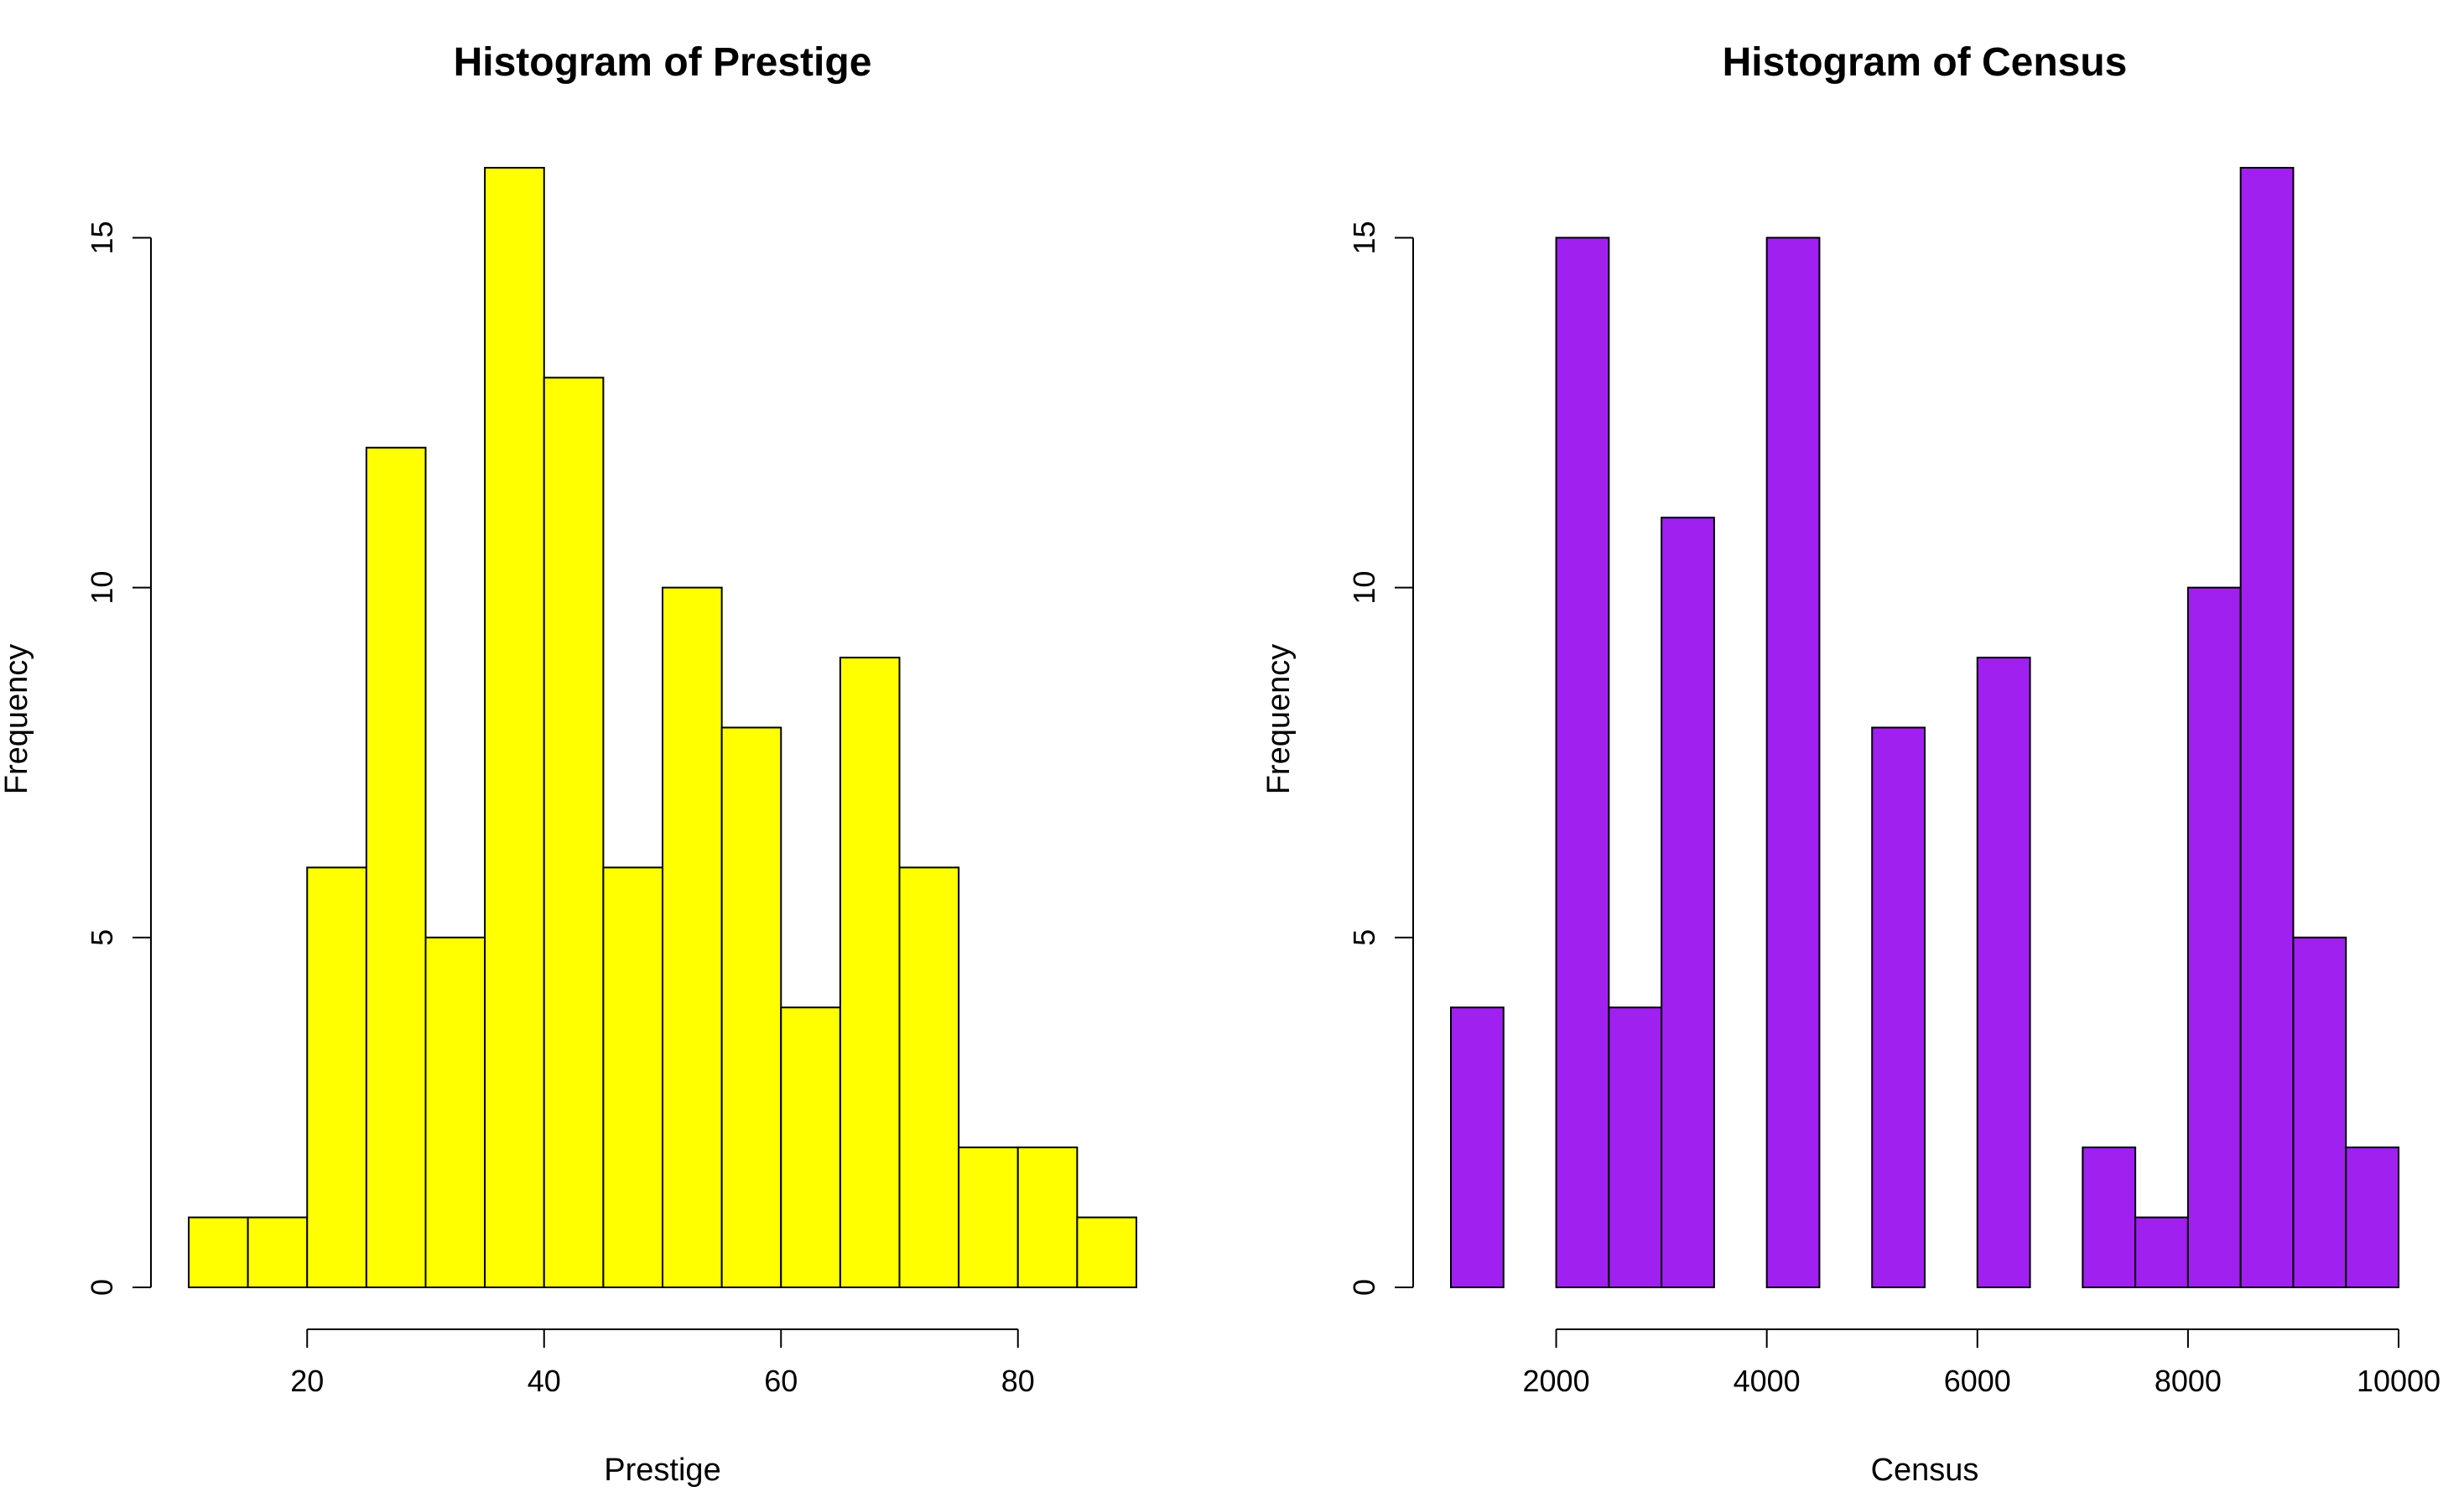 This screenshot has height=1492, width=2464. What do you see at coordinates (1925, 63) in the screenshot?
I see `chart-title: Histogram of Census` at bounding box center [1925, 63].